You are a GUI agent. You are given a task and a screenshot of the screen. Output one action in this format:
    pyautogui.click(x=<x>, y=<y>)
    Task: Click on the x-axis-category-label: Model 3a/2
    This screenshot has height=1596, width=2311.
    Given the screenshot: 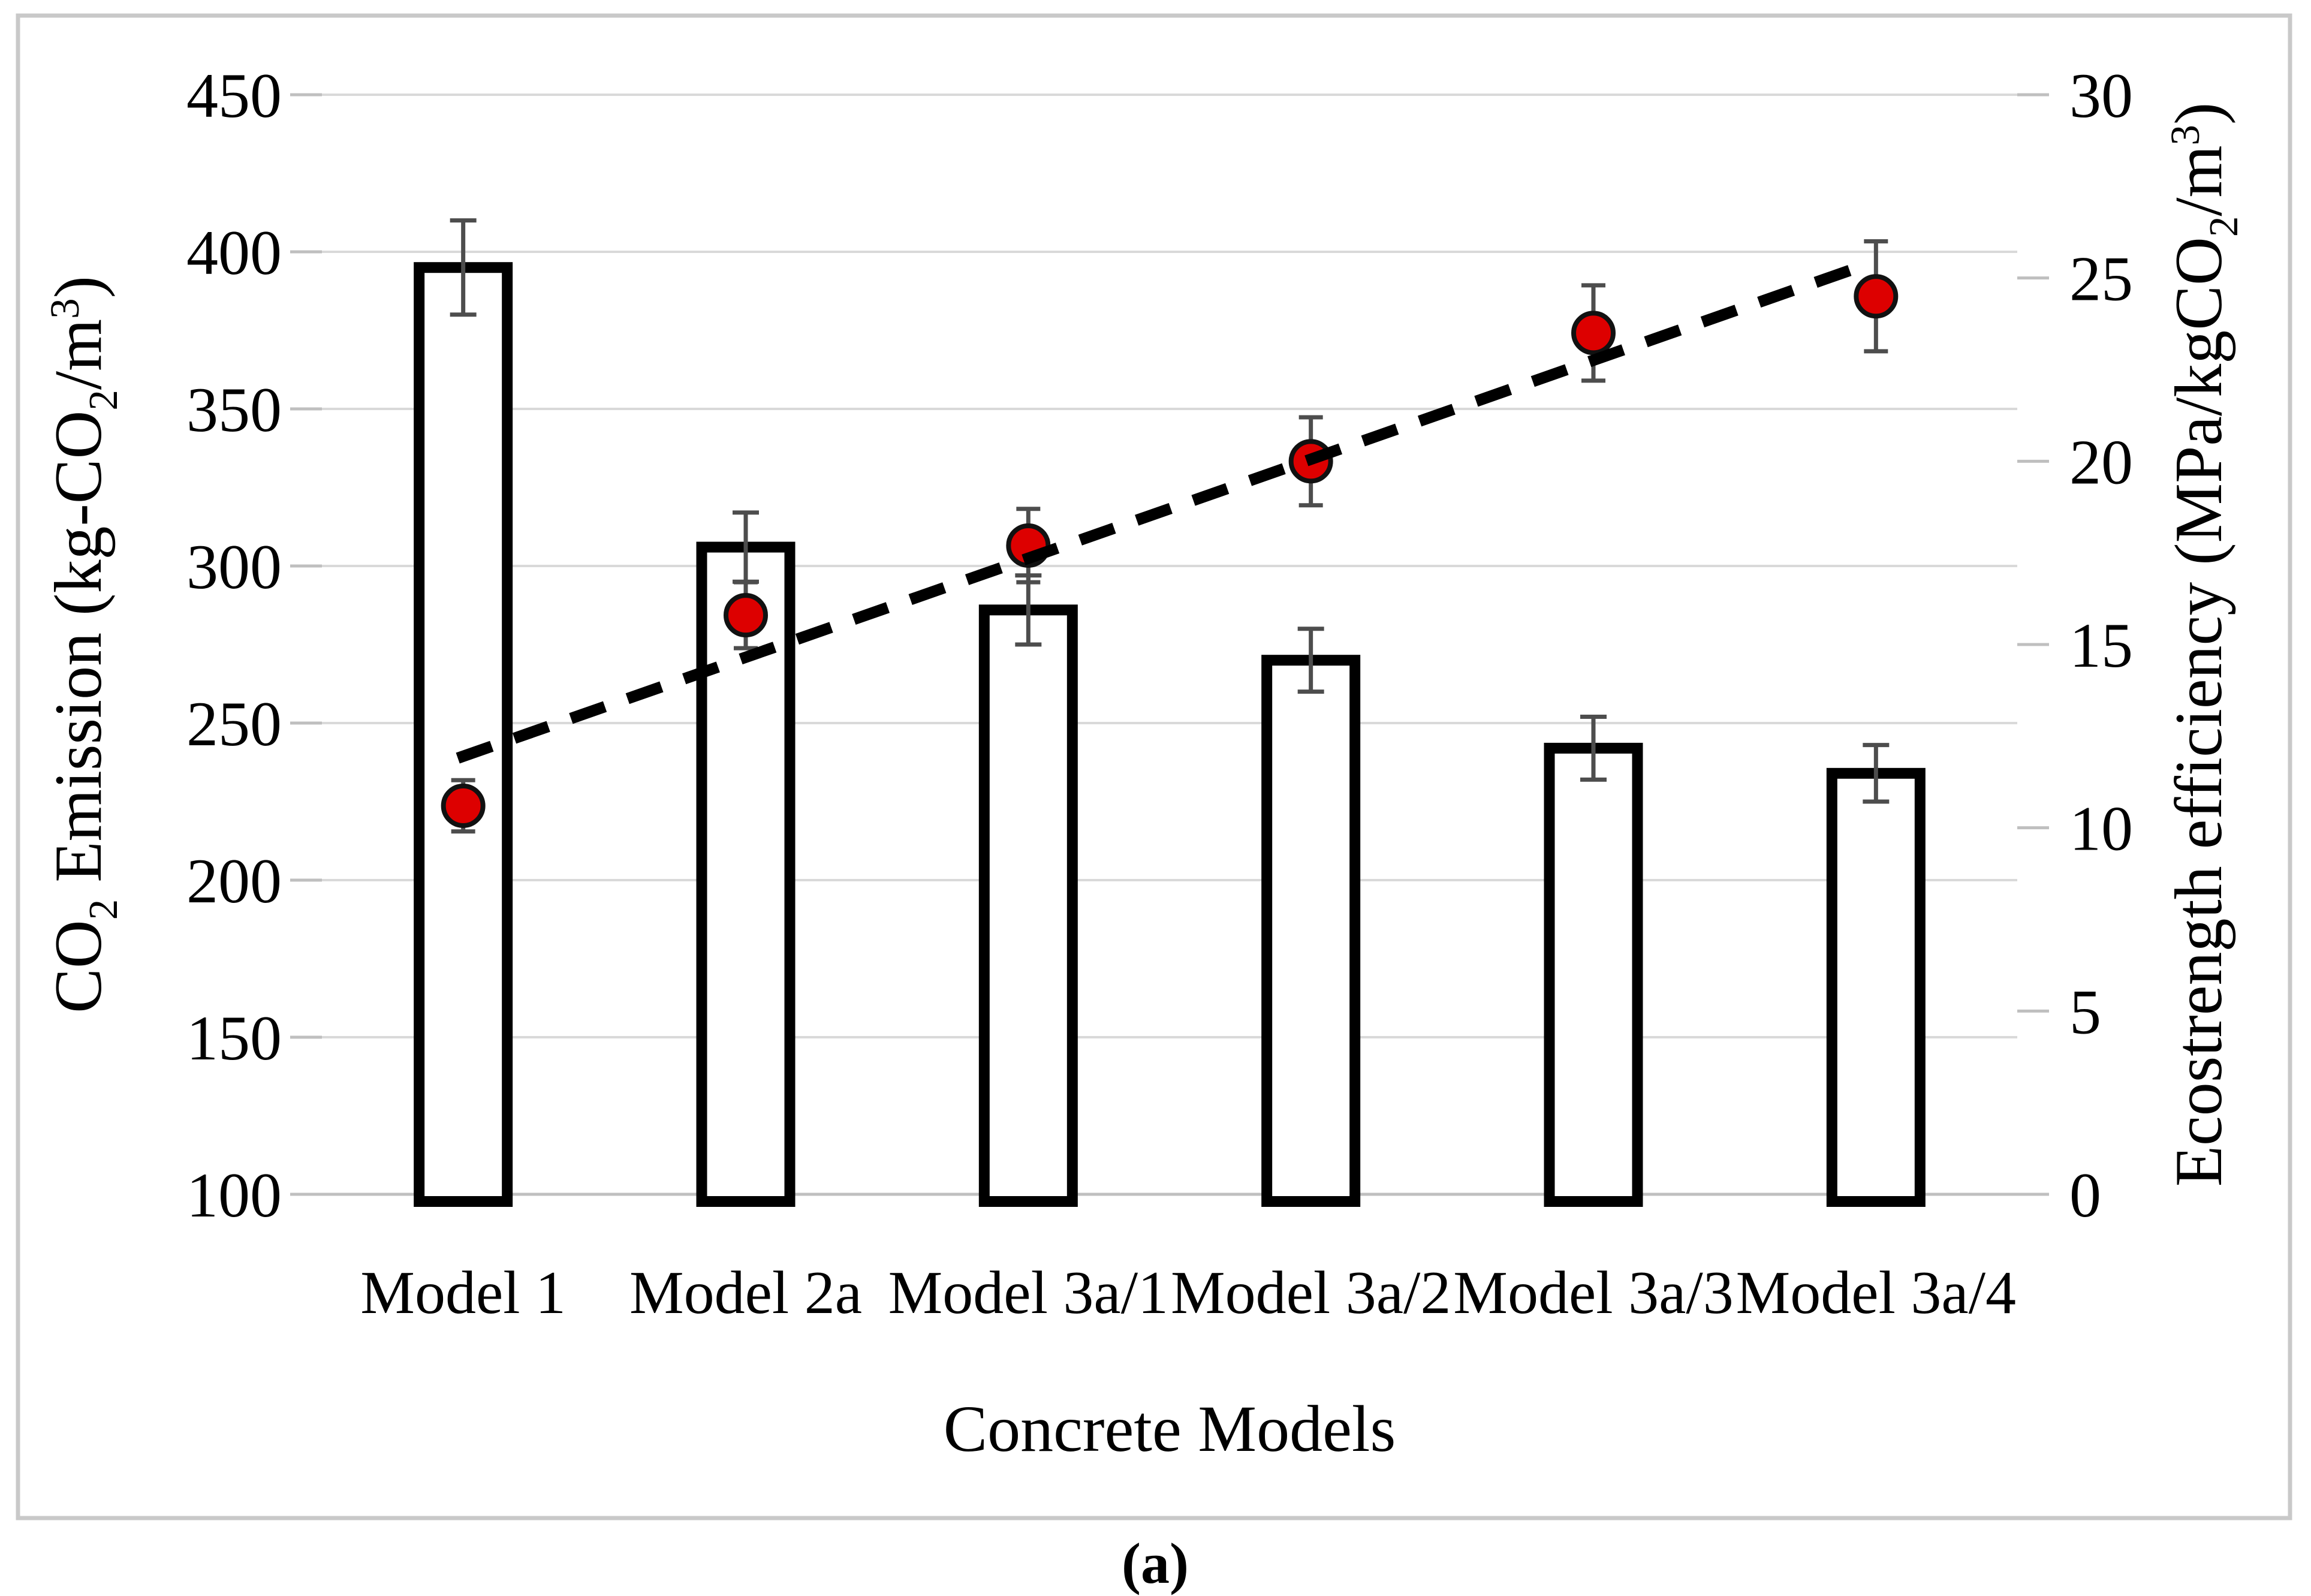 What is the action you would take?
    pyautogui.click(x=1311, y=1293)
    